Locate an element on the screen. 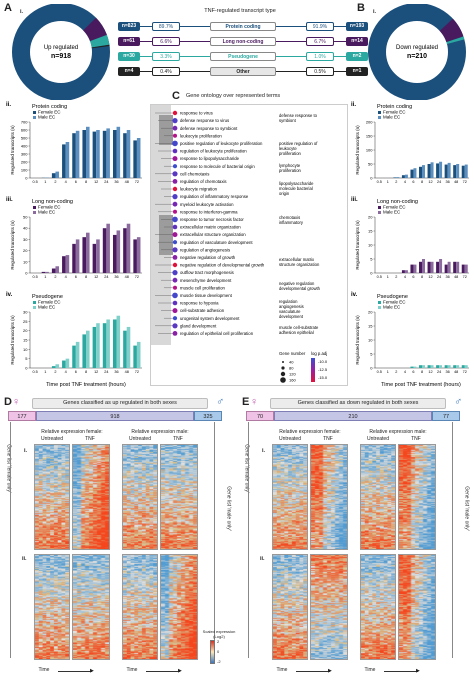 This screenshot has width=474, height=682. go-term-label: outflow tract morphogenesis is located at coordinates (207, 272).